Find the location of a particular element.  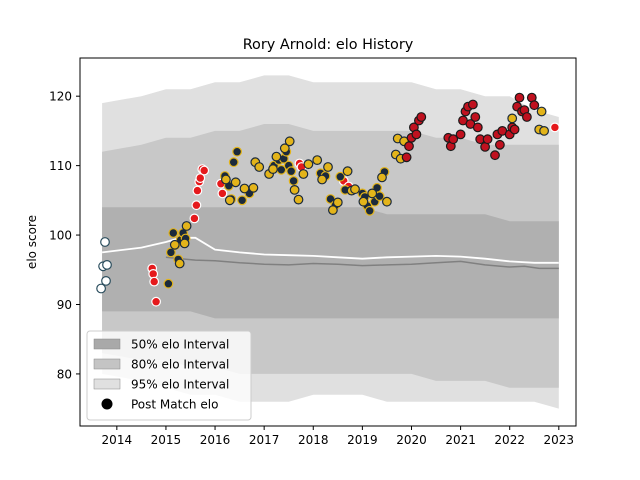

y-tick-label: 110 is located at coordinates (60, 166).